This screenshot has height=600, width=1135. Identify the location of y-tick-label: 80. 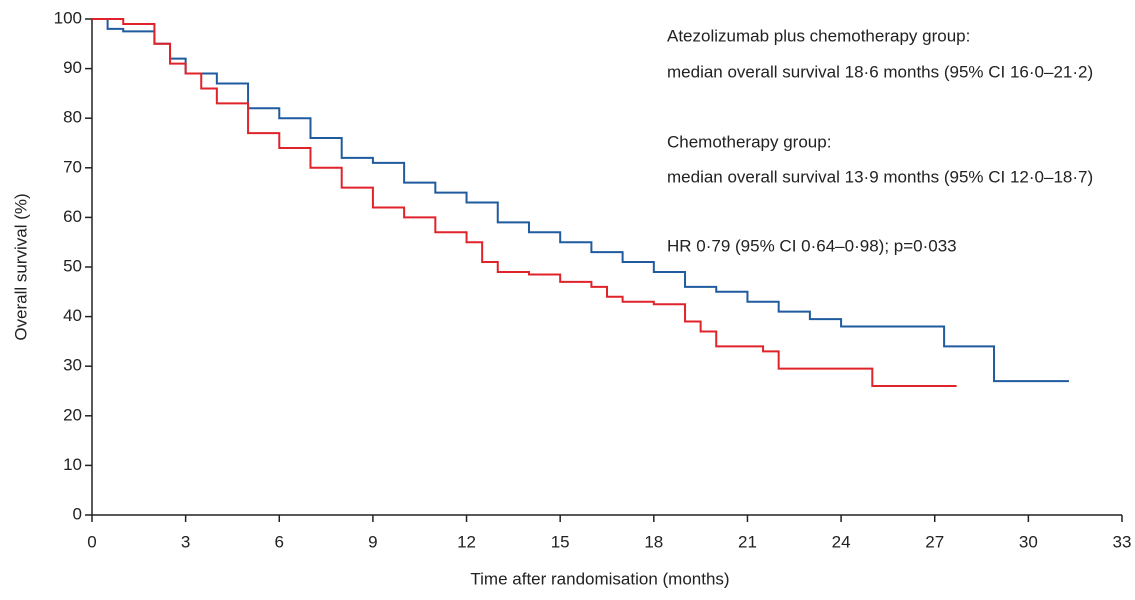
(72, 117).